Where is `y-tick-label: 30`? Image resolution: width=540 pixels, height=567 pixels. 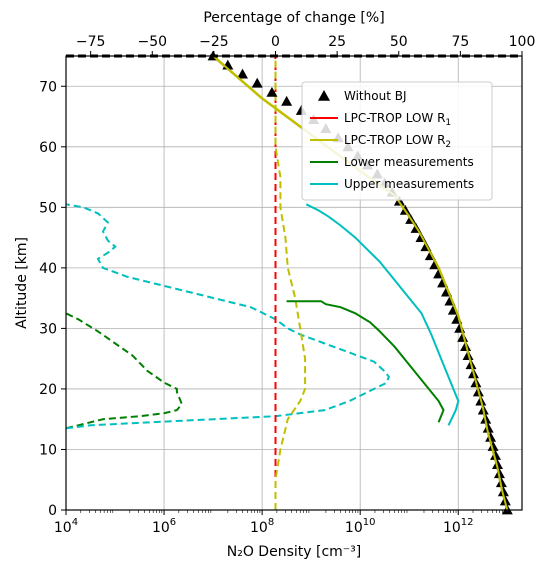
y-tick-label: 30 is located at coordinates (48, 329).